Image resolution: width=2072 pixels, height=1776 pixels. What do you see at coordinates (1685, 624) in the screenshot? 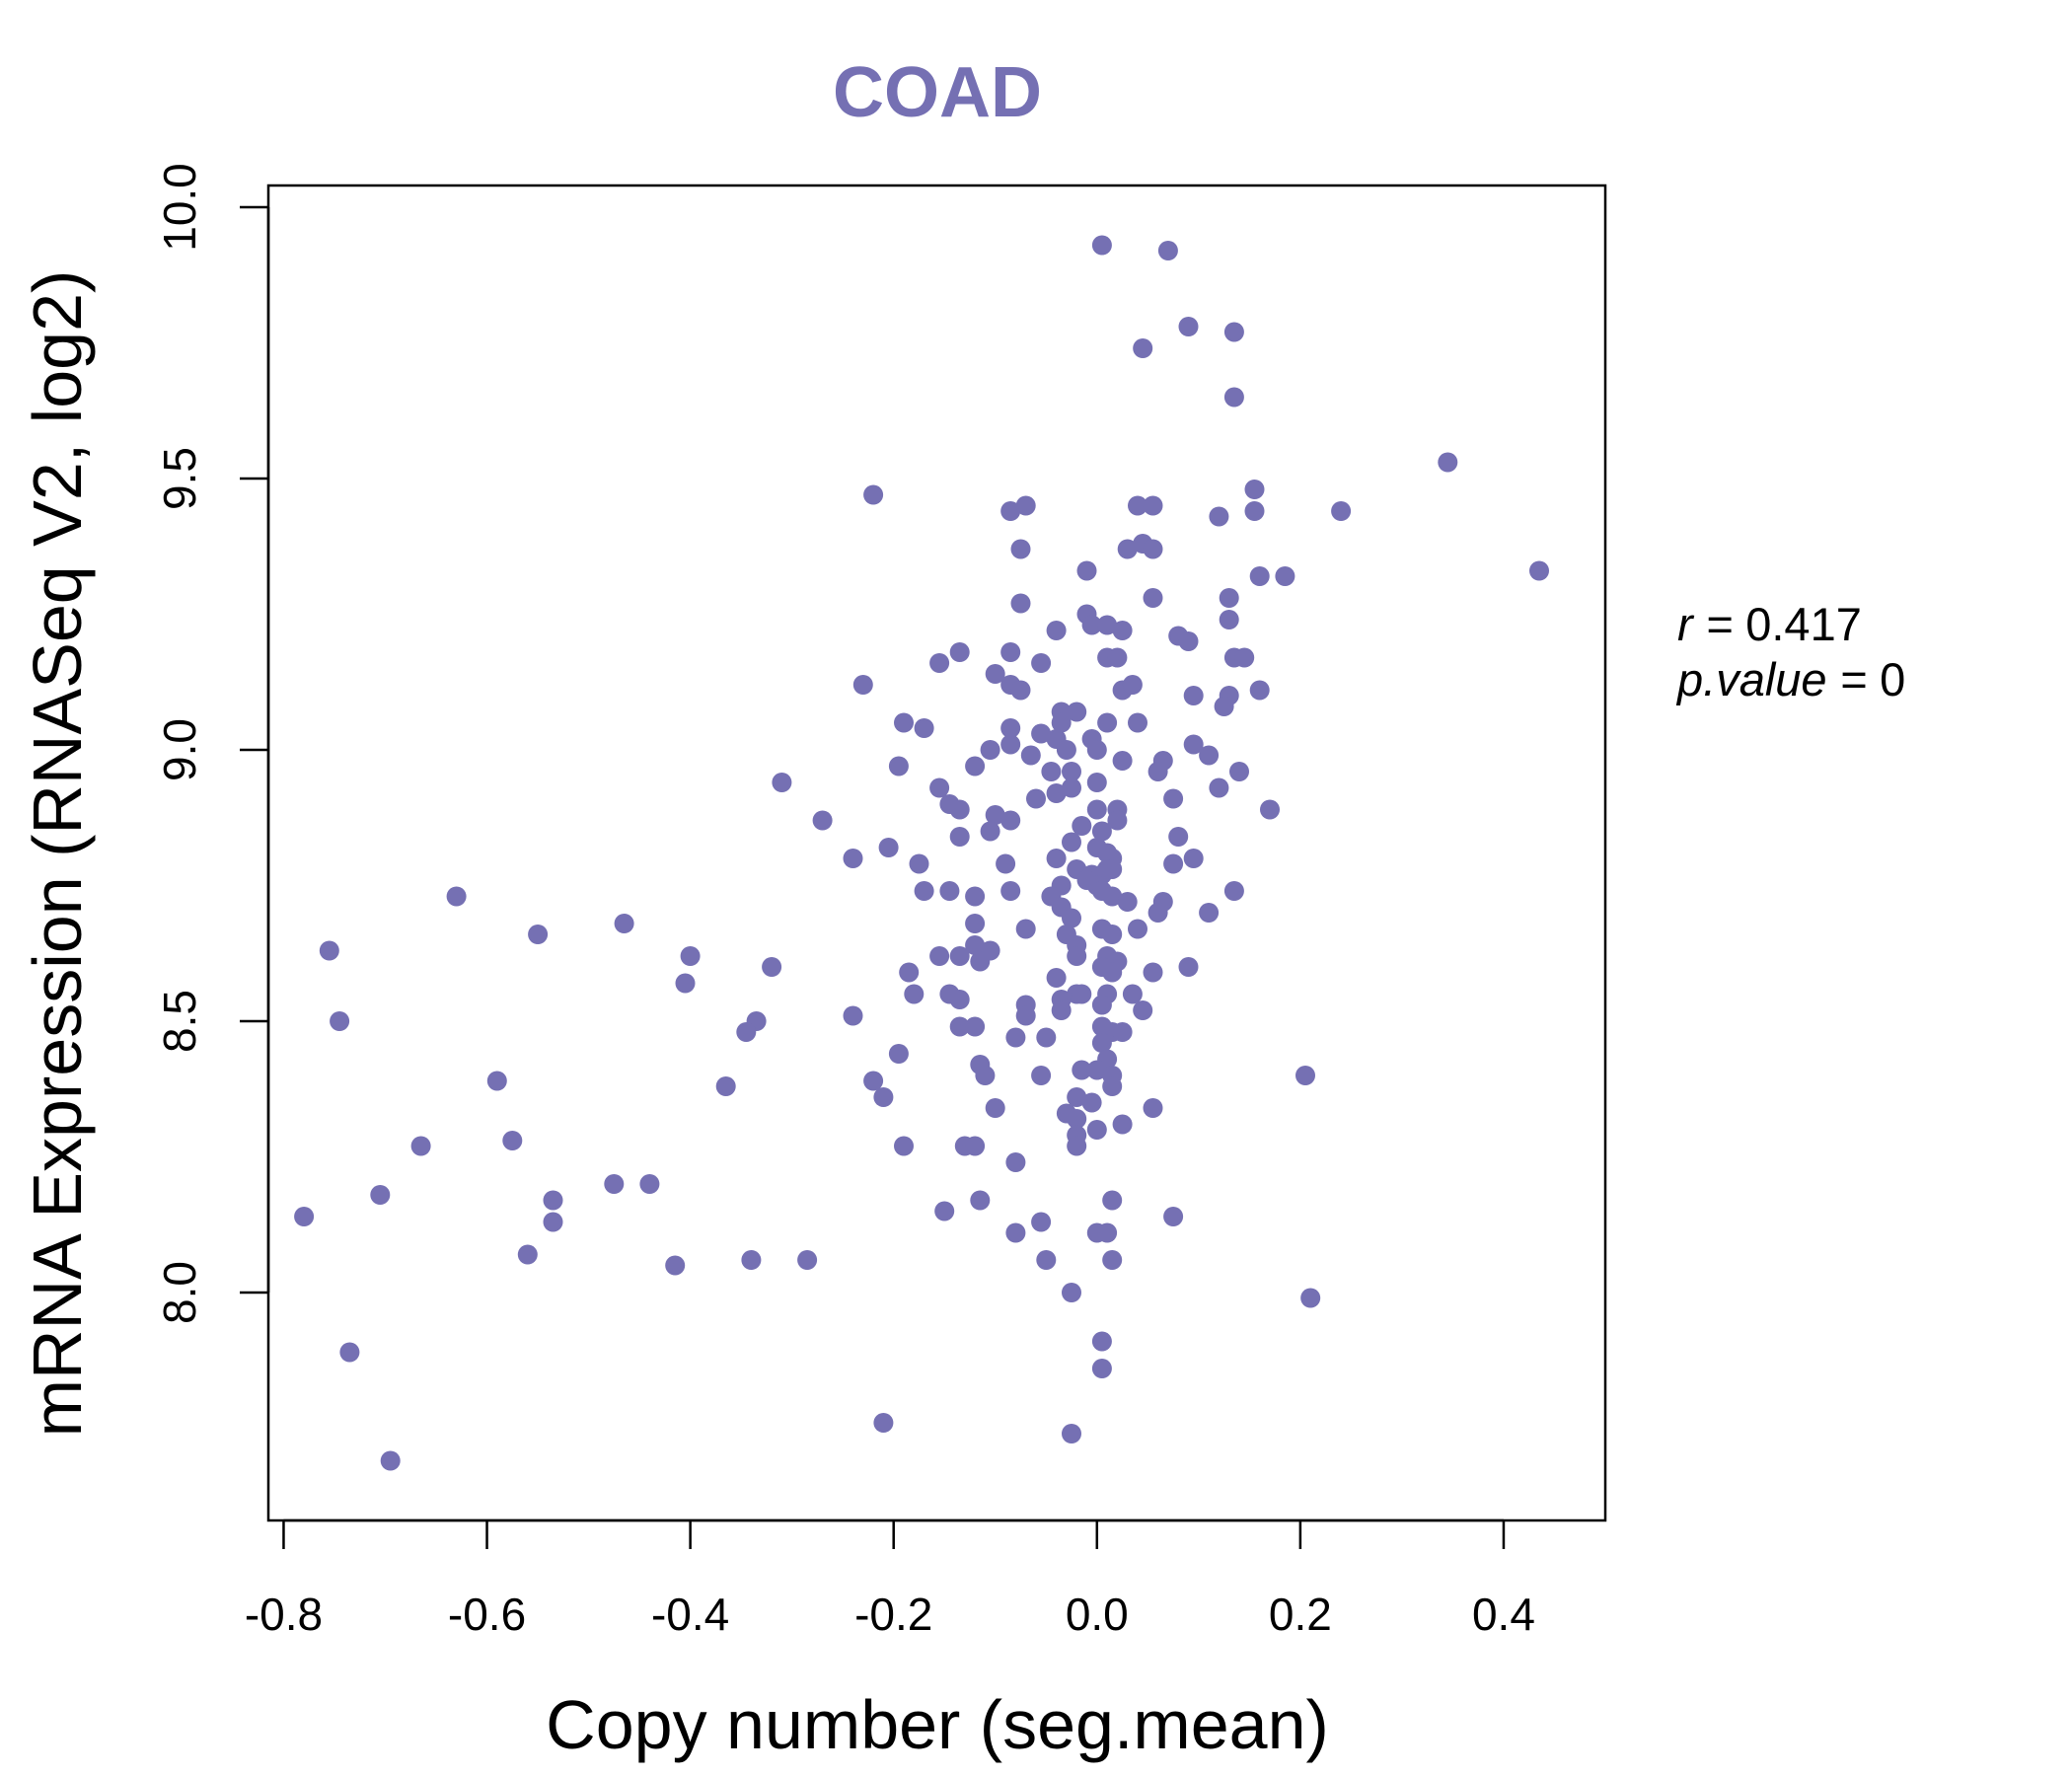
I see `r-label: r` at bounding box center [1685, 624].